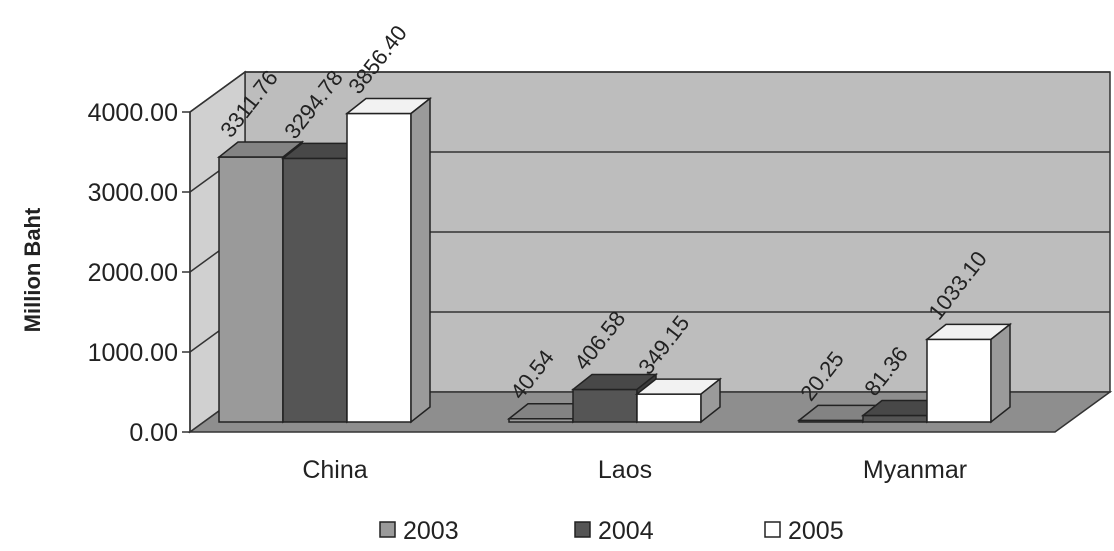 The image size is (1114, 551). What do you see at coordinates (133, 273) in the screenshot?
I see `y-tick-label: 2000.00` at bounding box center [133, 273].